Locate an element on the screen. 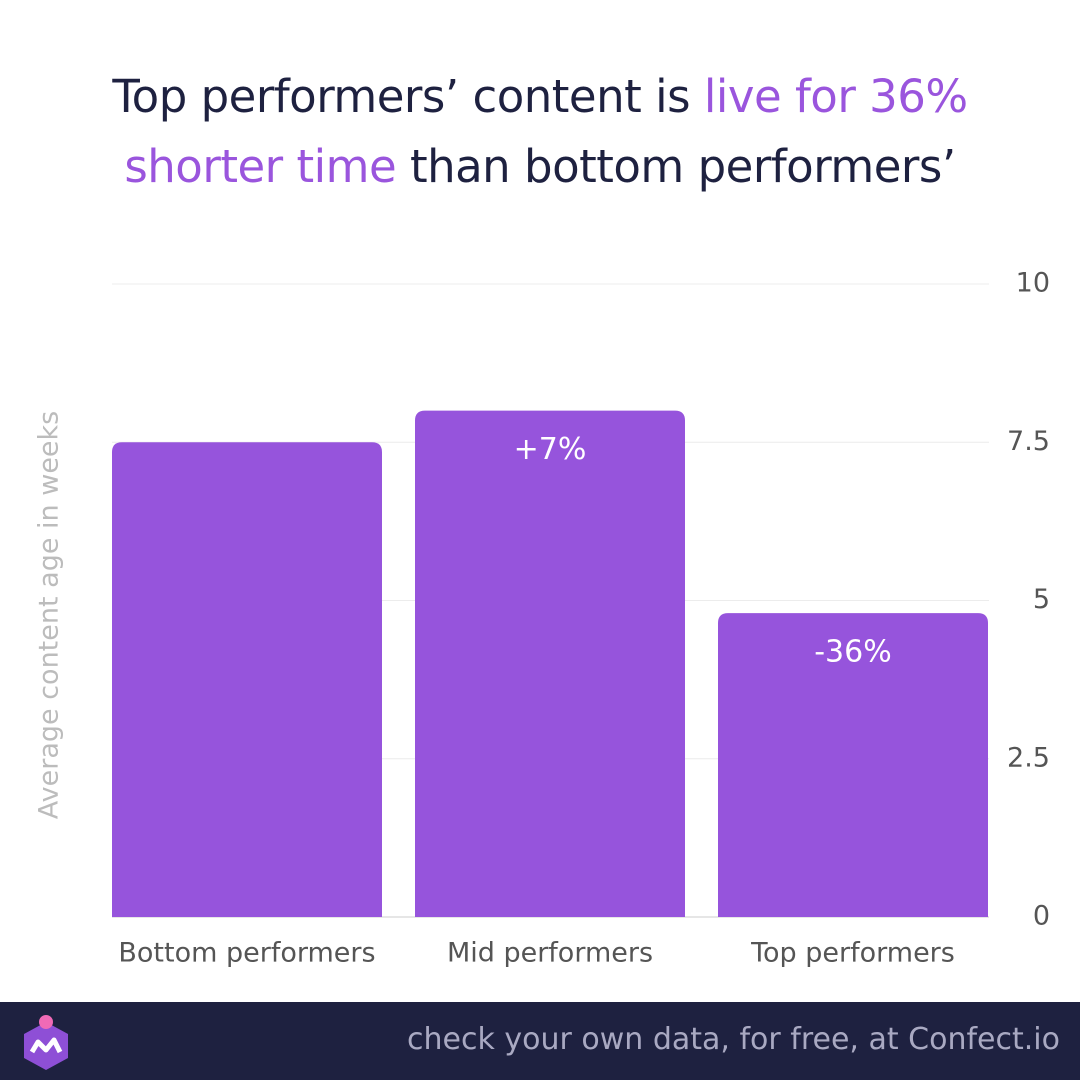  logo-mark is located at coordinates (46, 1045).